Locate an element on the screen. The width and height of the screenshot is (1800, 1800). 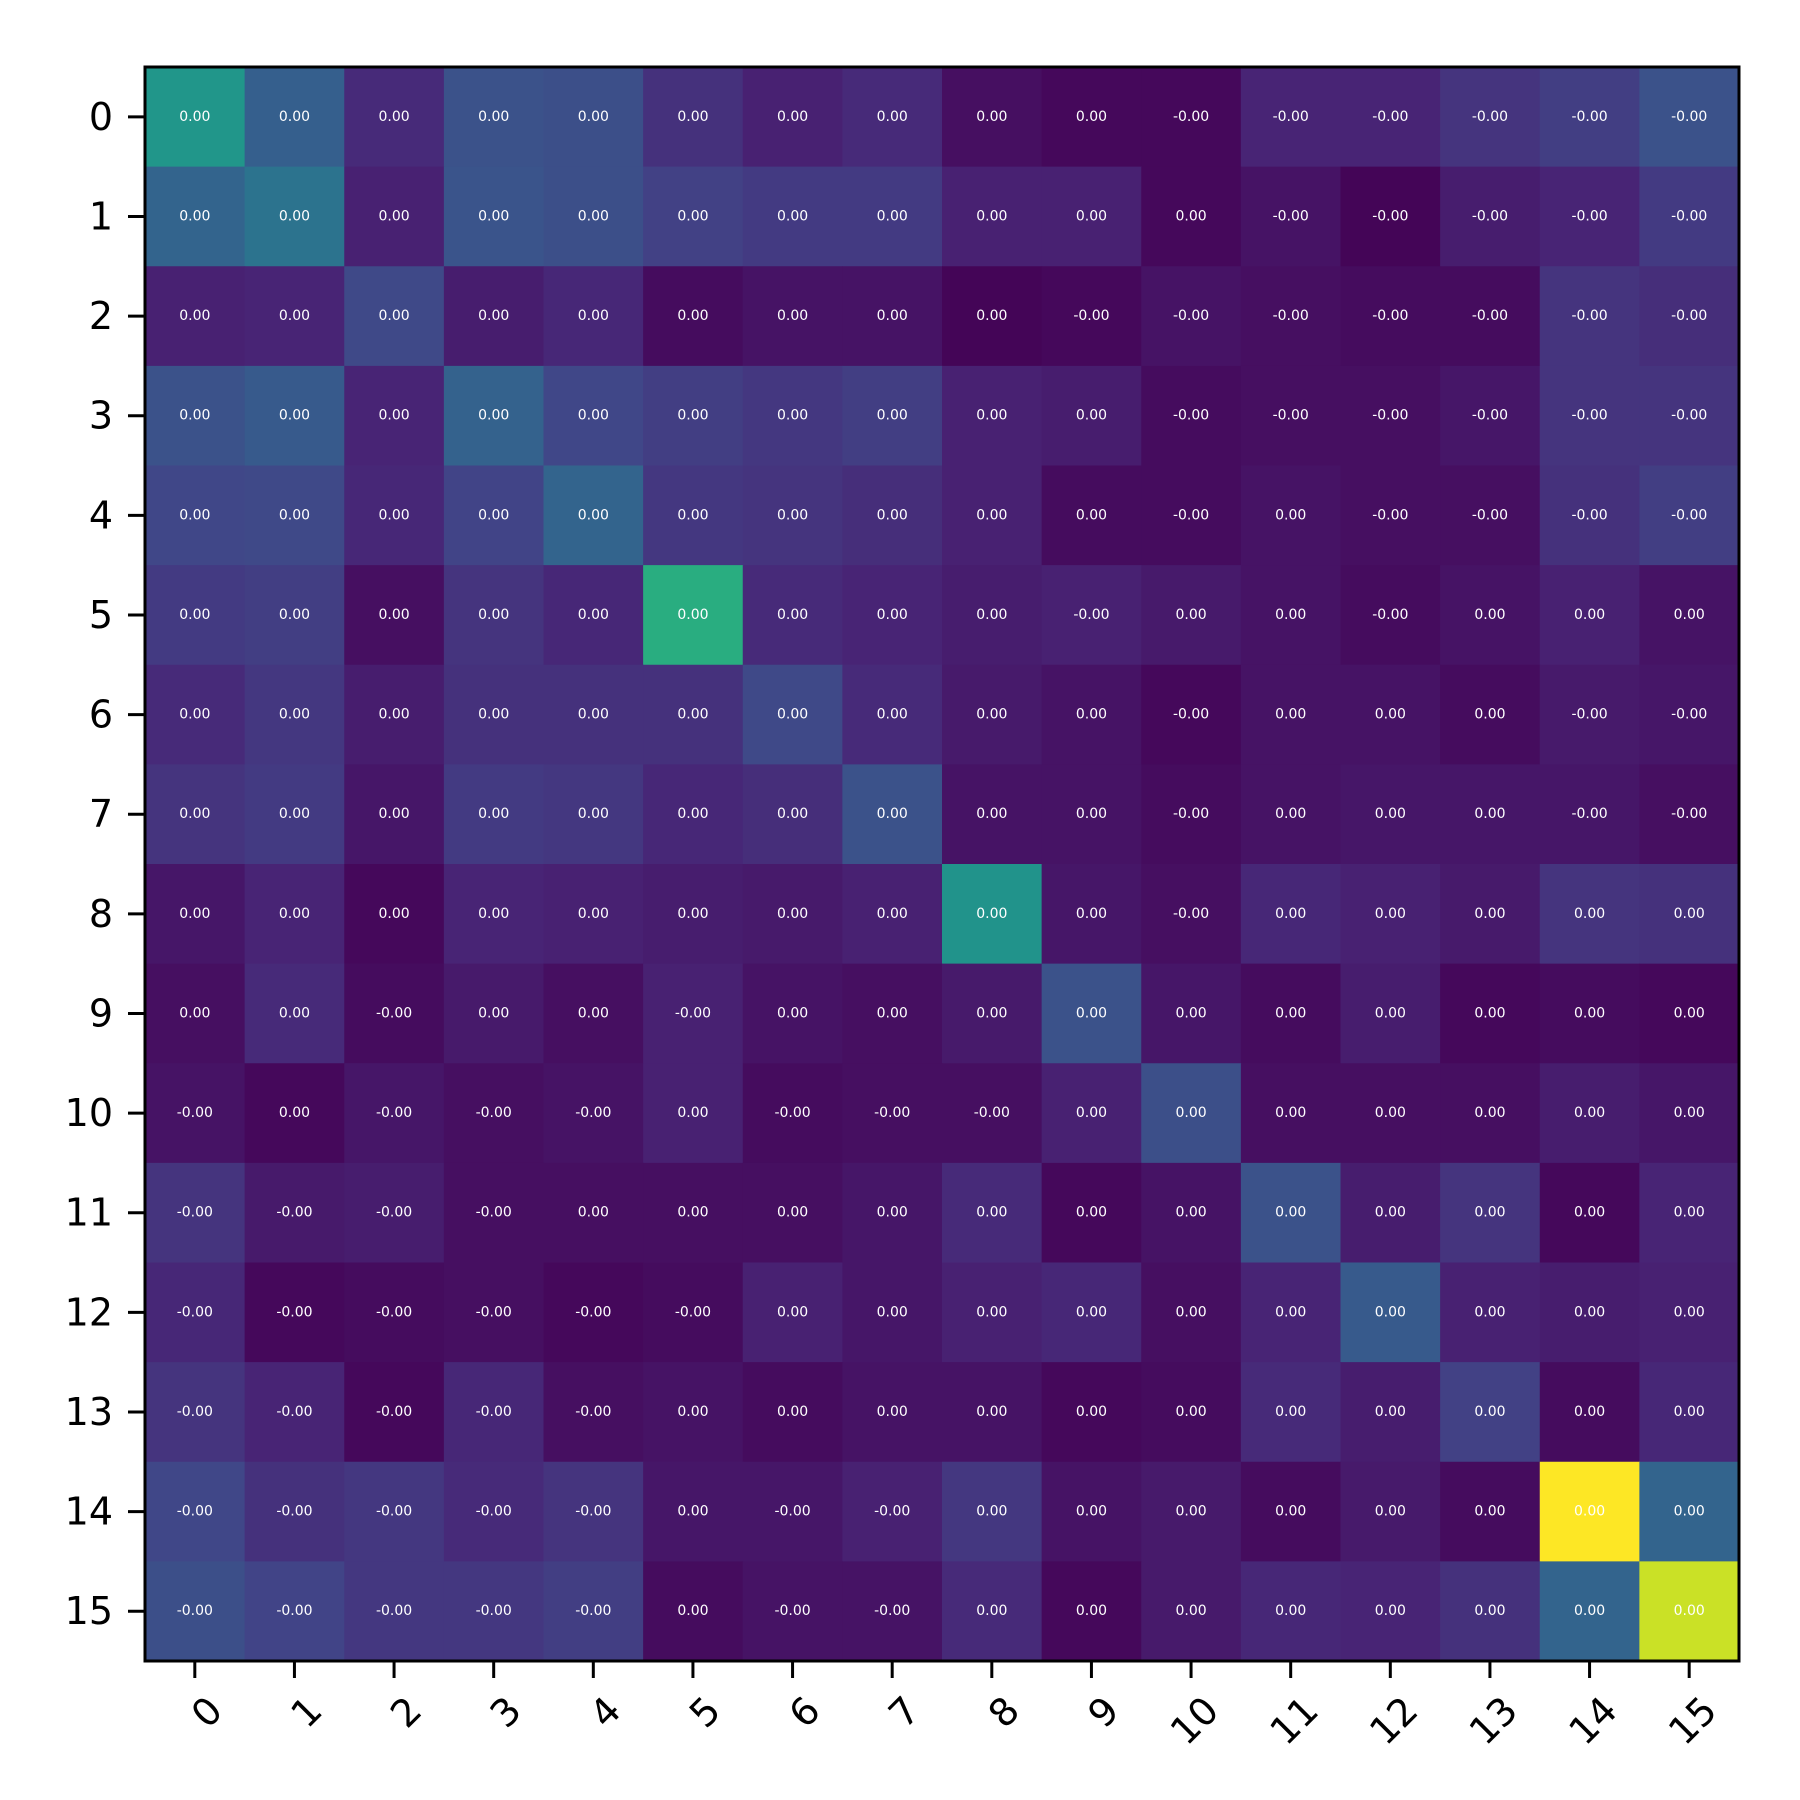
cell-value-label-r8-c6: 0.00 is located at coordinates (792, 914).